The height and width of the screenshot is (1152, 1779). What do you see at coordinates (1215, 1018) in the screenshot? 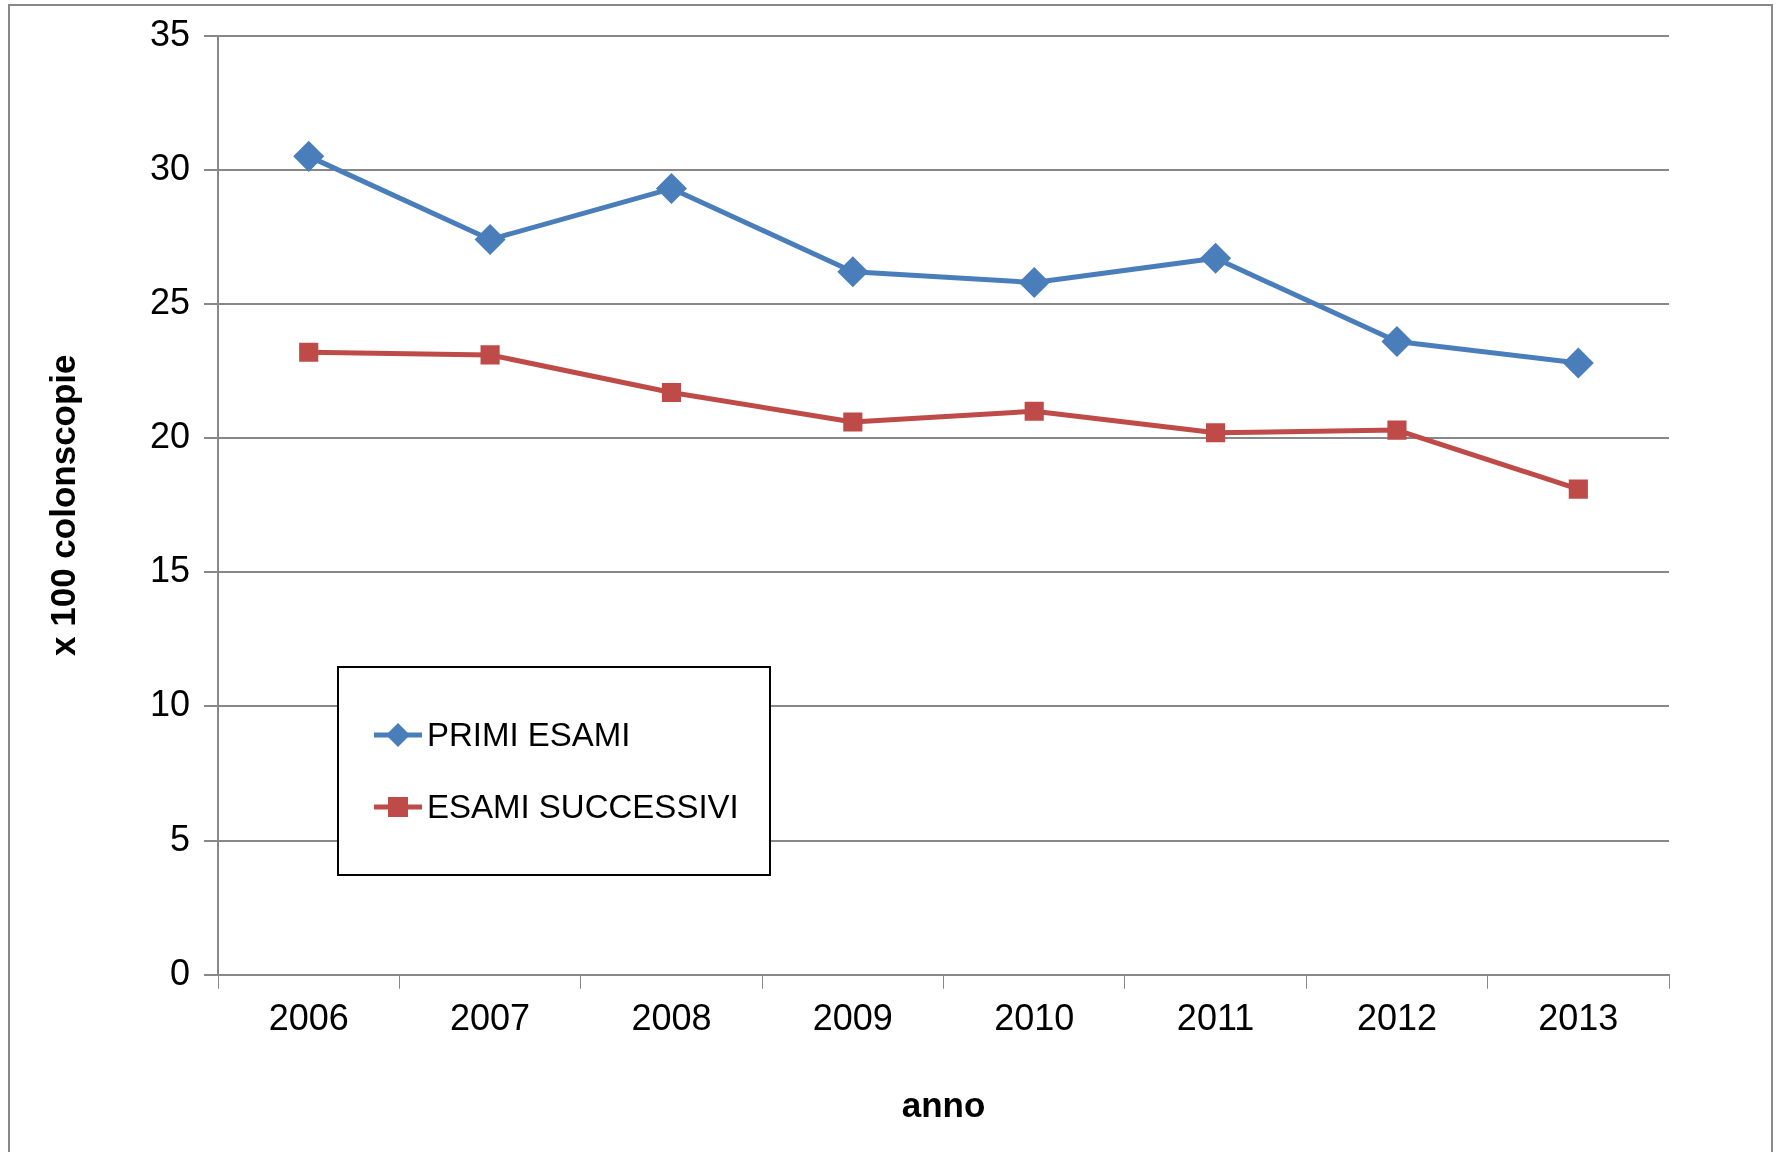
I see `x-tick-label: 2011` at bounding box center [1215, 1018].